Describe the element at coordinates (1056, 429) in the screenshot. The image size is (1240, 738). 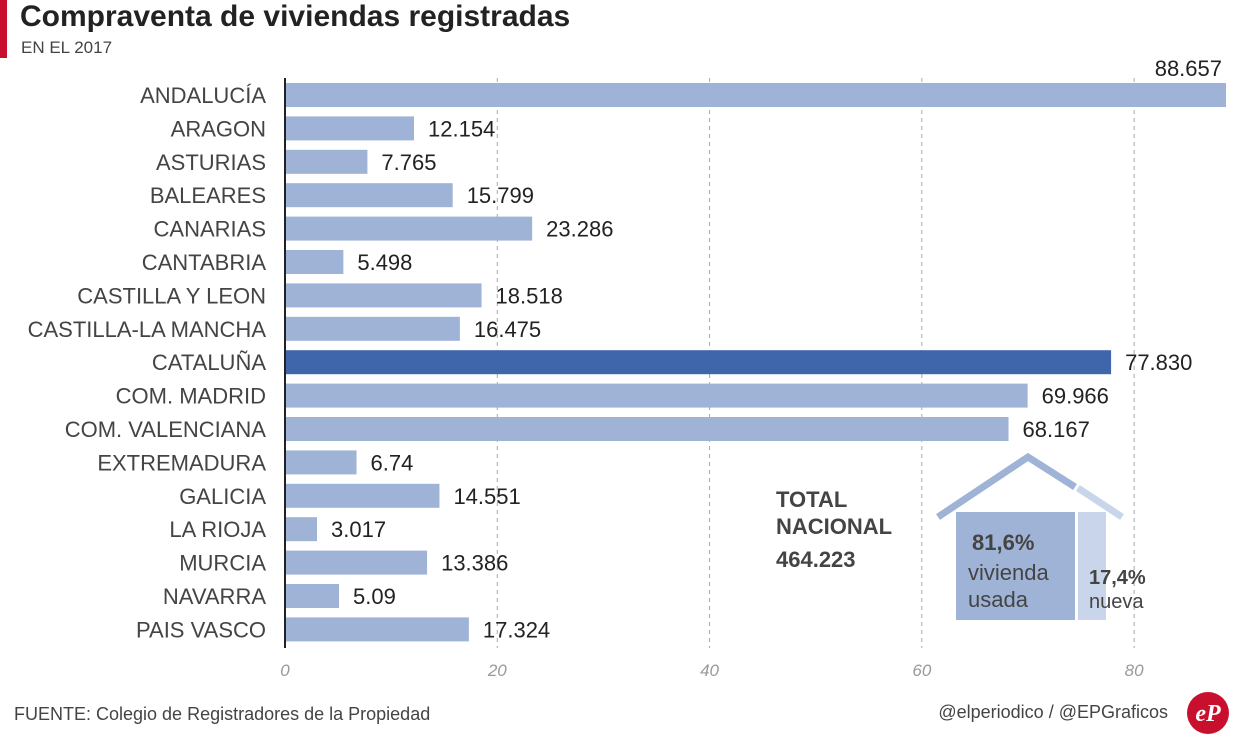
I see `value-label: 68.167` at that location.